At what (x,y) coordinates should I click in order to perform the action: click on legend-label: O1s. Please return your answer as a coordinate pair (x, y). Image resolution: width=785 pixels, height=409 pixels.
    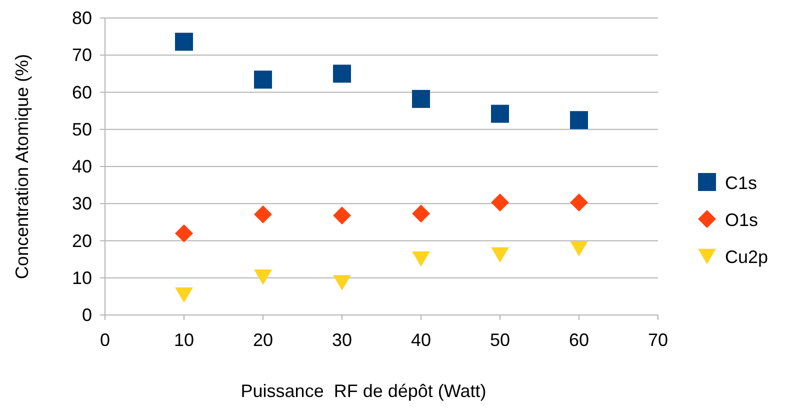
    Looking at the image, I should click on (741, 220).